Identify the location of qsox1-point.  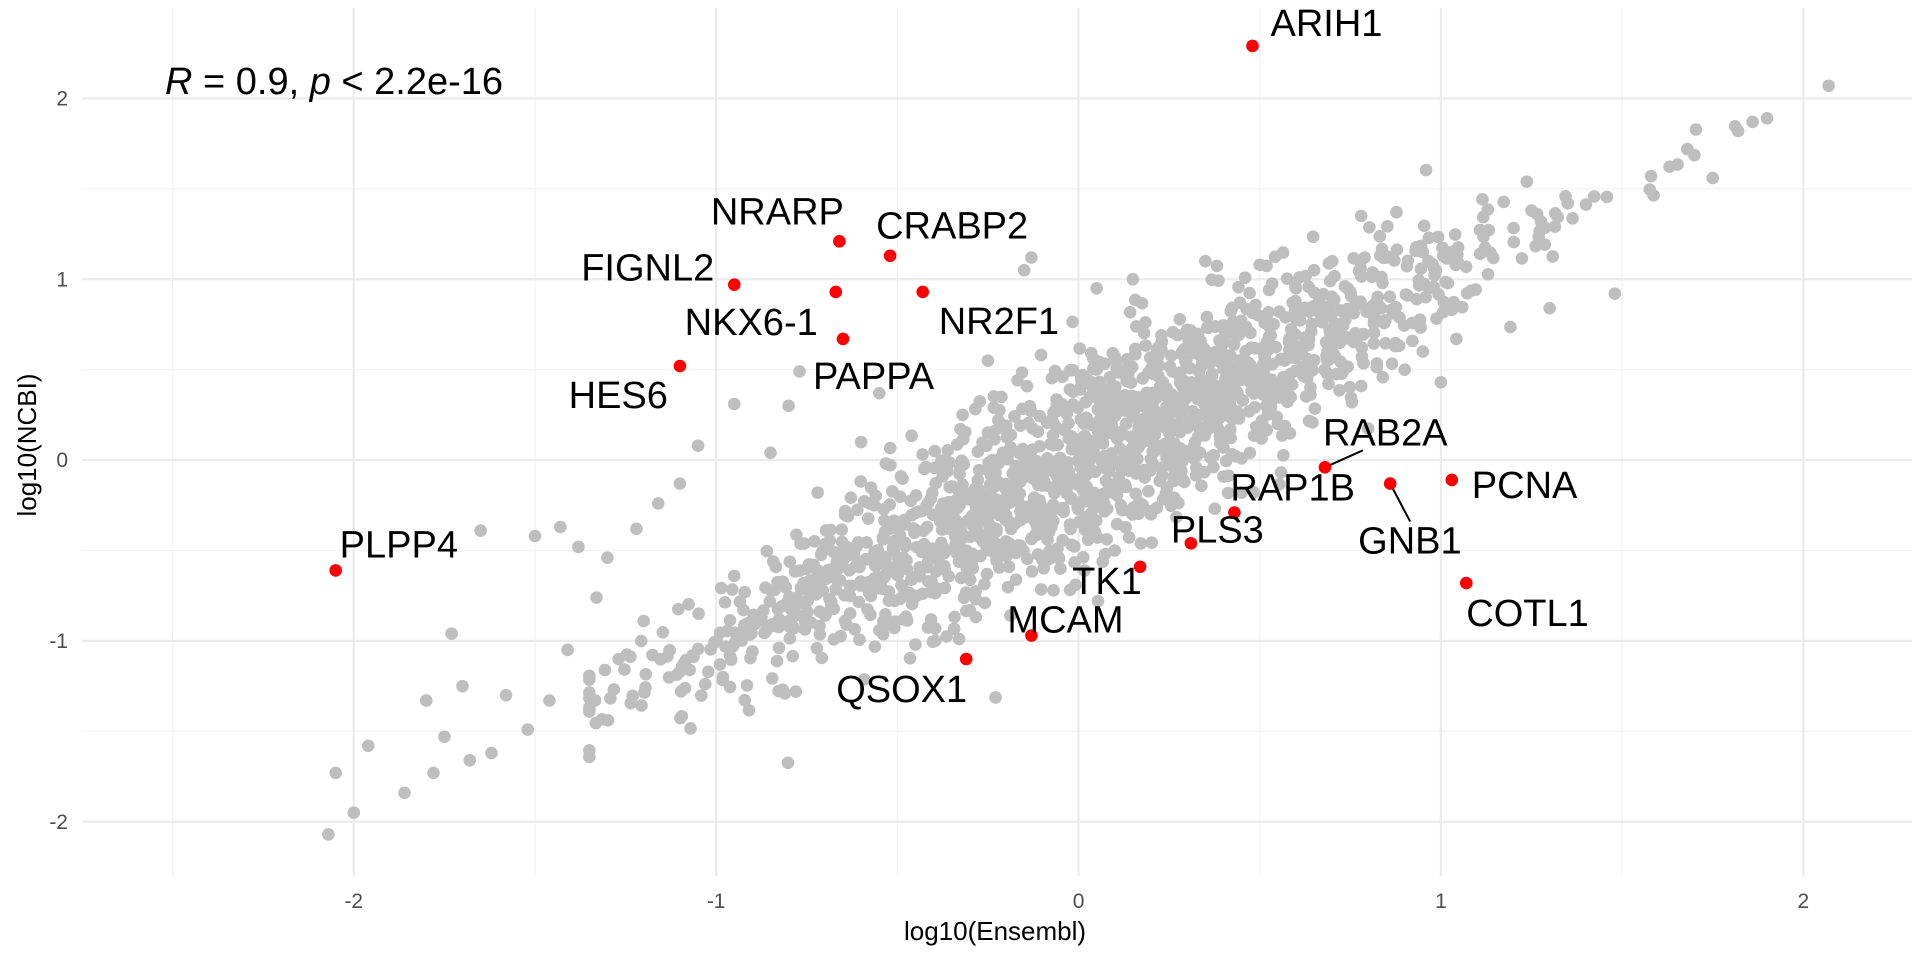
(966, 659).